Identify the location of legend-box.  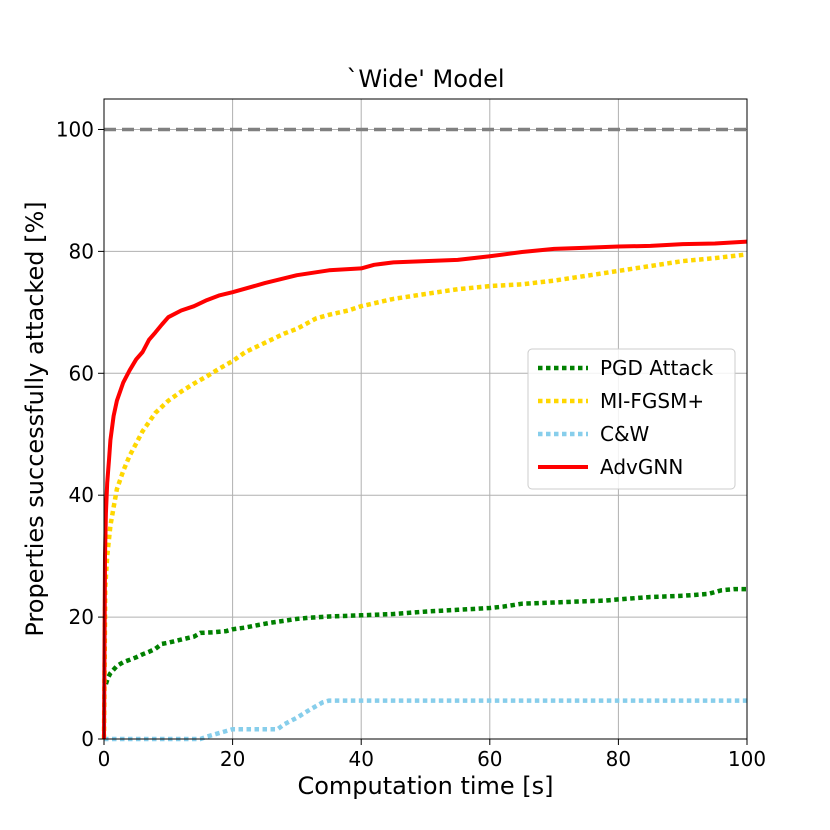
(631, 419).